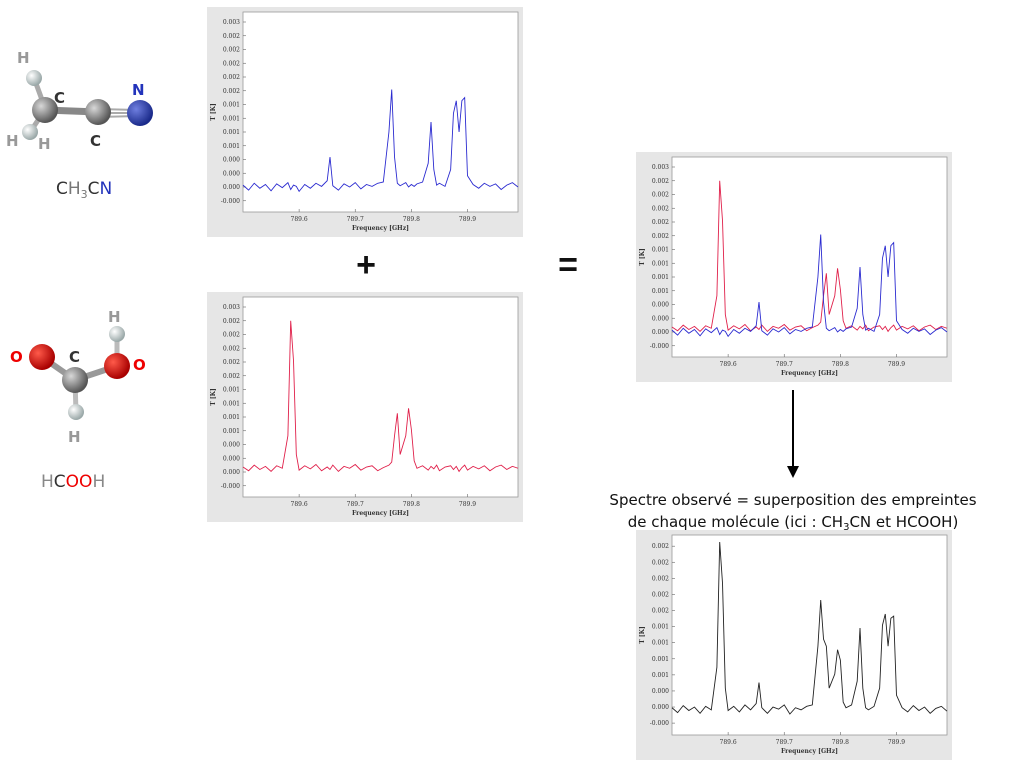 Image resolution: width=1024 pixels, height=768 pixels. What do you see at coordinates (16, 357) in the screenshot?
I see `atom-label: O` at bounding box center [16, 357].